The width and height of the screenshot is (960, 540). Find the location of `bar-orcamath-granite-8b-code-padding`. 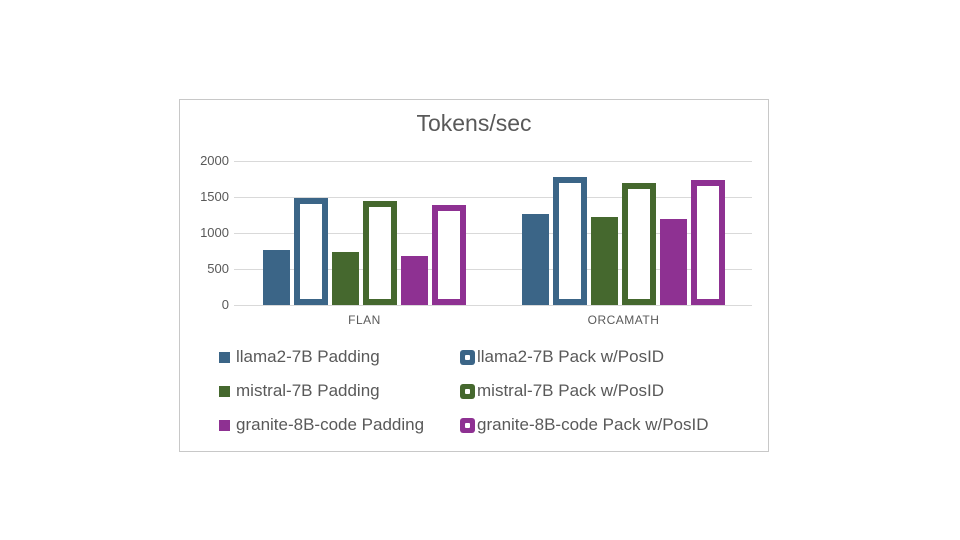

bar-orcamath-granite-8b-code-padding is located at coordinates (673, 262).